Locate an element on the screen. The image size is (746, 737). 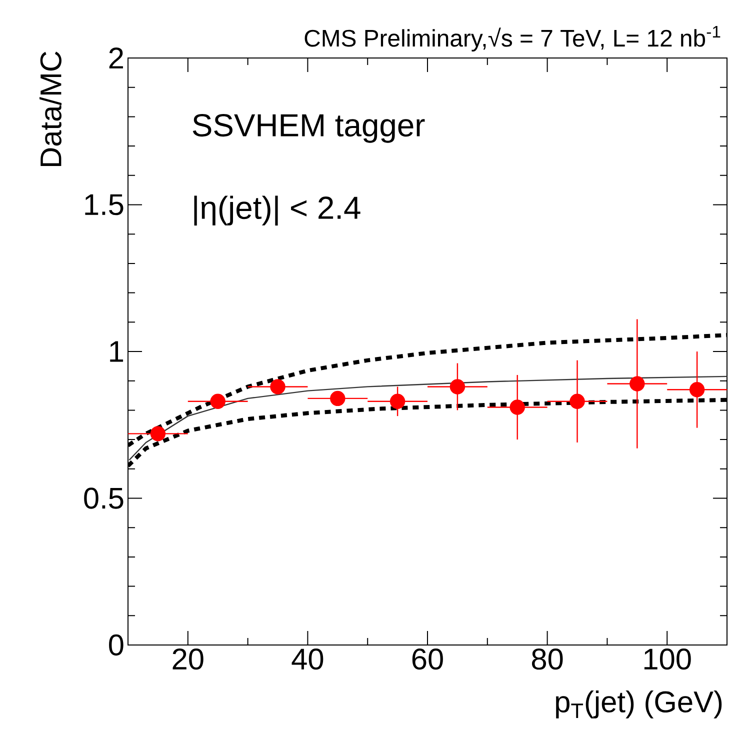
x-tick-label: 20 is located at coordinates (188, 659).